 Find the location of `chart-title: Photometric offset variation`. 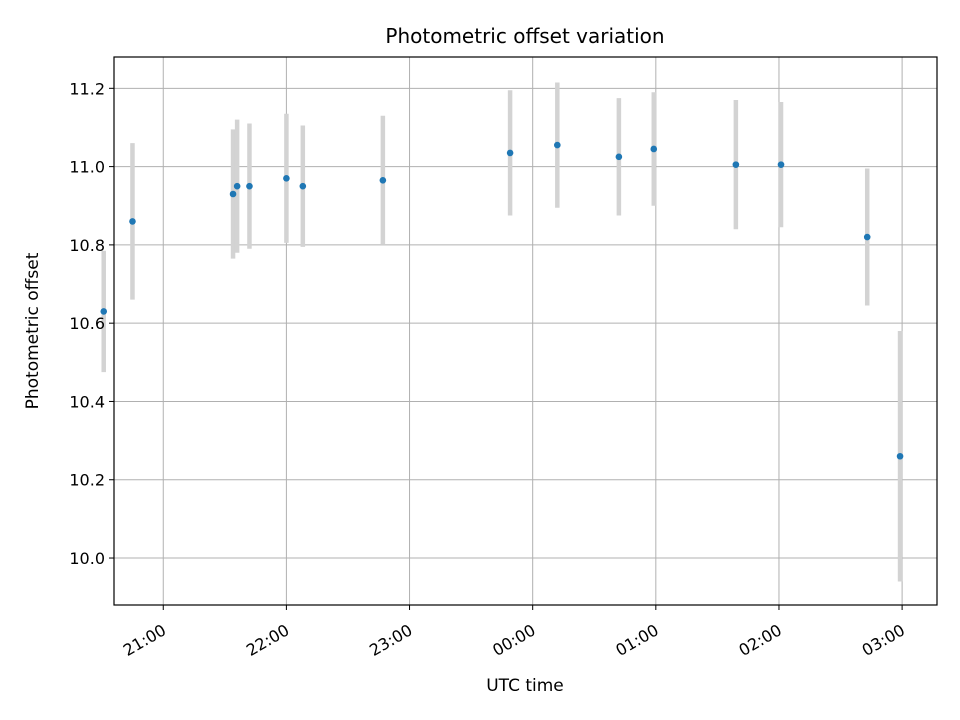

chart-title: Photometric offset variation is located at coordinates (524, 36).